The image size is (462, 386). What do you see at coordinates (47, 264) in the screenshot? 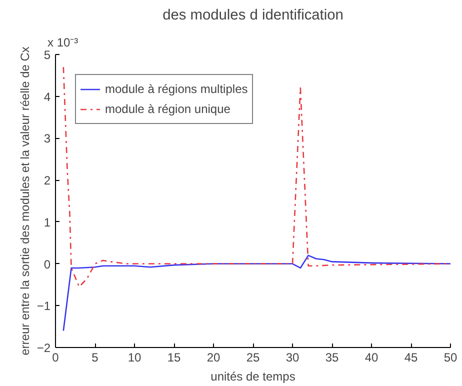
I see `y-tick-label: 0` at bounding box center [47, 264].